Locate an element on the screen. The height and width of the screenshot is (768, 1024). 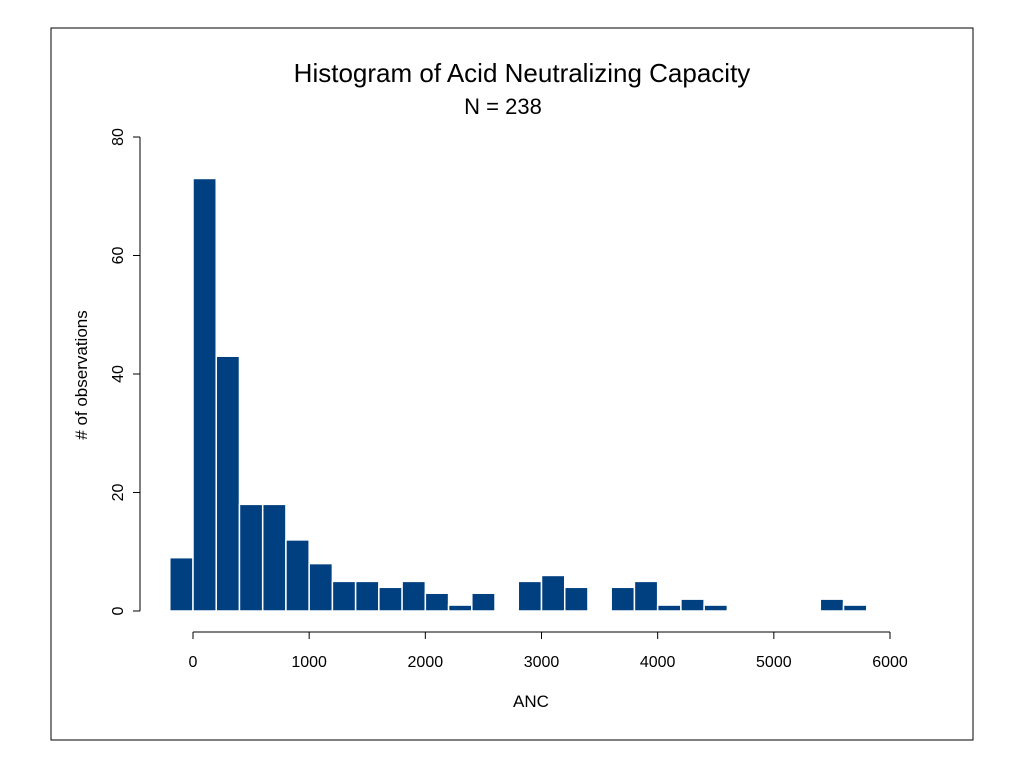
x-tick-label: 1000 is located at coordinates (309, 662).